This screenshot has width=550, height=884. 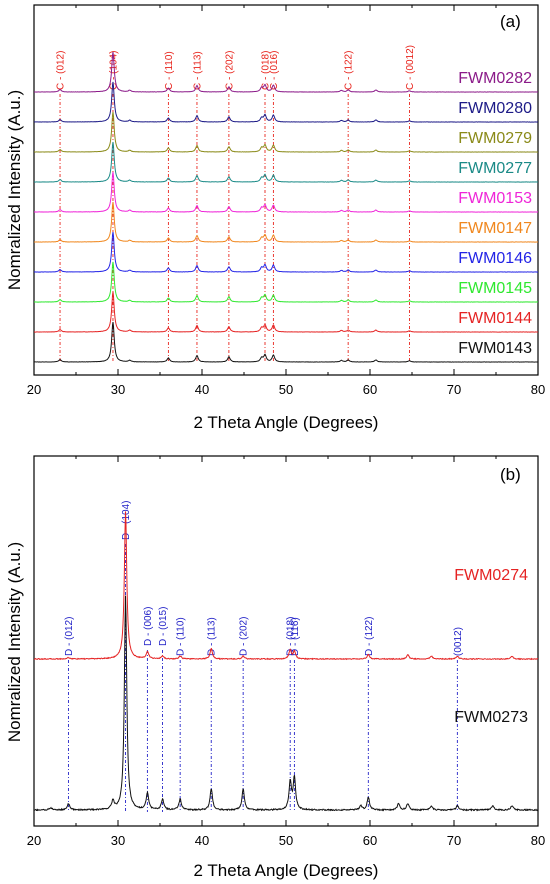 I want to click on panel-a-label: (a), so click(x=510, y=21).